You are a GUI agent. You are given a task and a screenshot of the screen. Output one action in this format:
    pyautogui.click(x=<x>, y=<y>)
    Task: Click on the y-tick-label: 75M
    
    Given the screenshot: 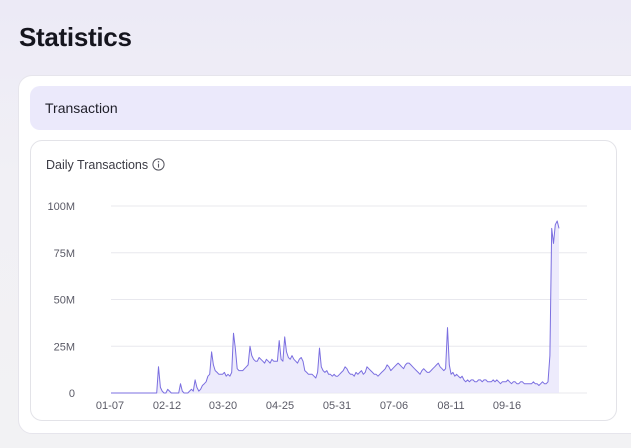 What is the action you would take?
    pyautogui.click(x=64, y=254)
    